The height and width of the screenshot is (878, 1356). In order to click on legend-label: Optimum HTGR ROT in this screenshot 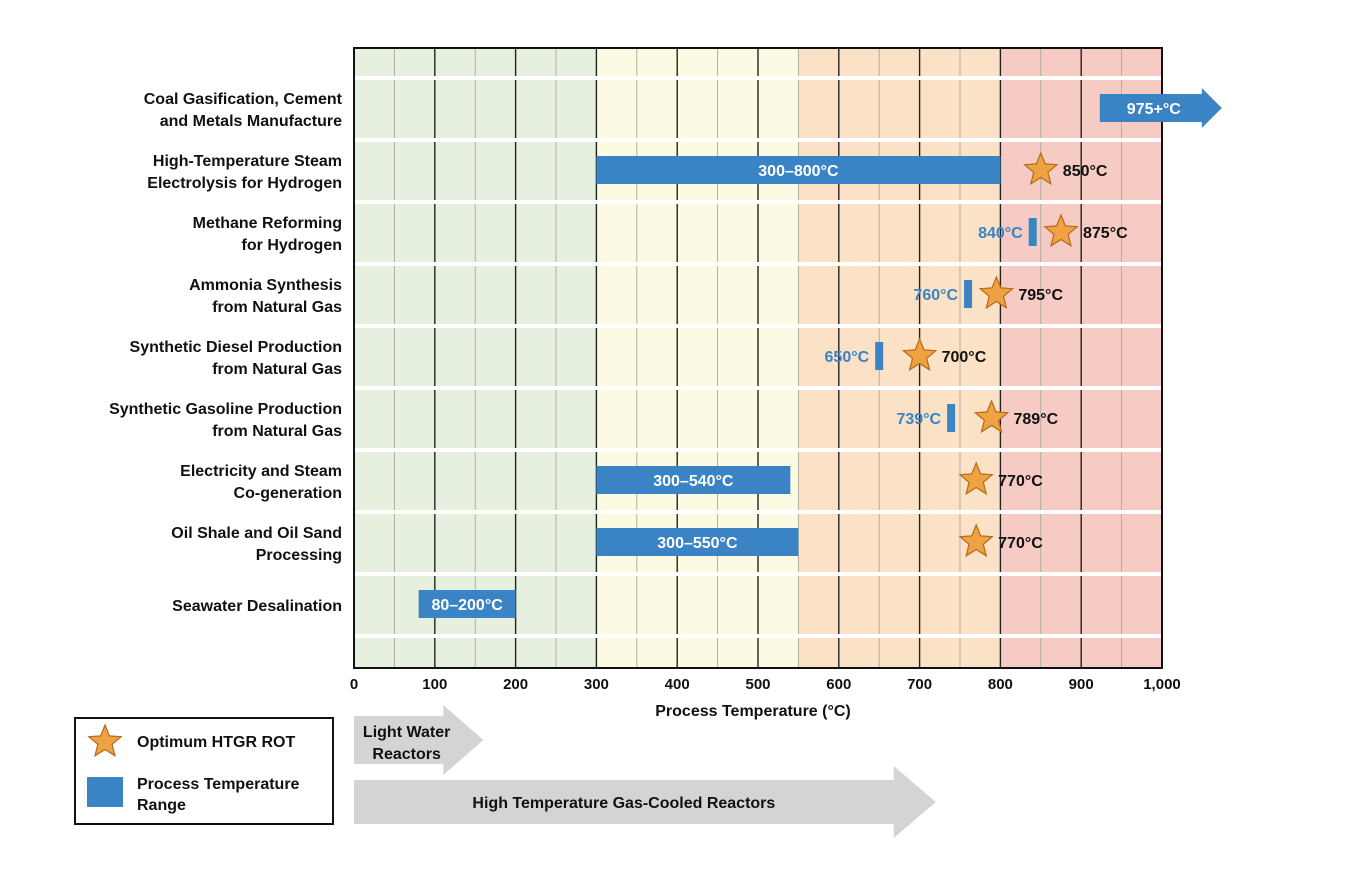, I will do `click(216, 742)`.